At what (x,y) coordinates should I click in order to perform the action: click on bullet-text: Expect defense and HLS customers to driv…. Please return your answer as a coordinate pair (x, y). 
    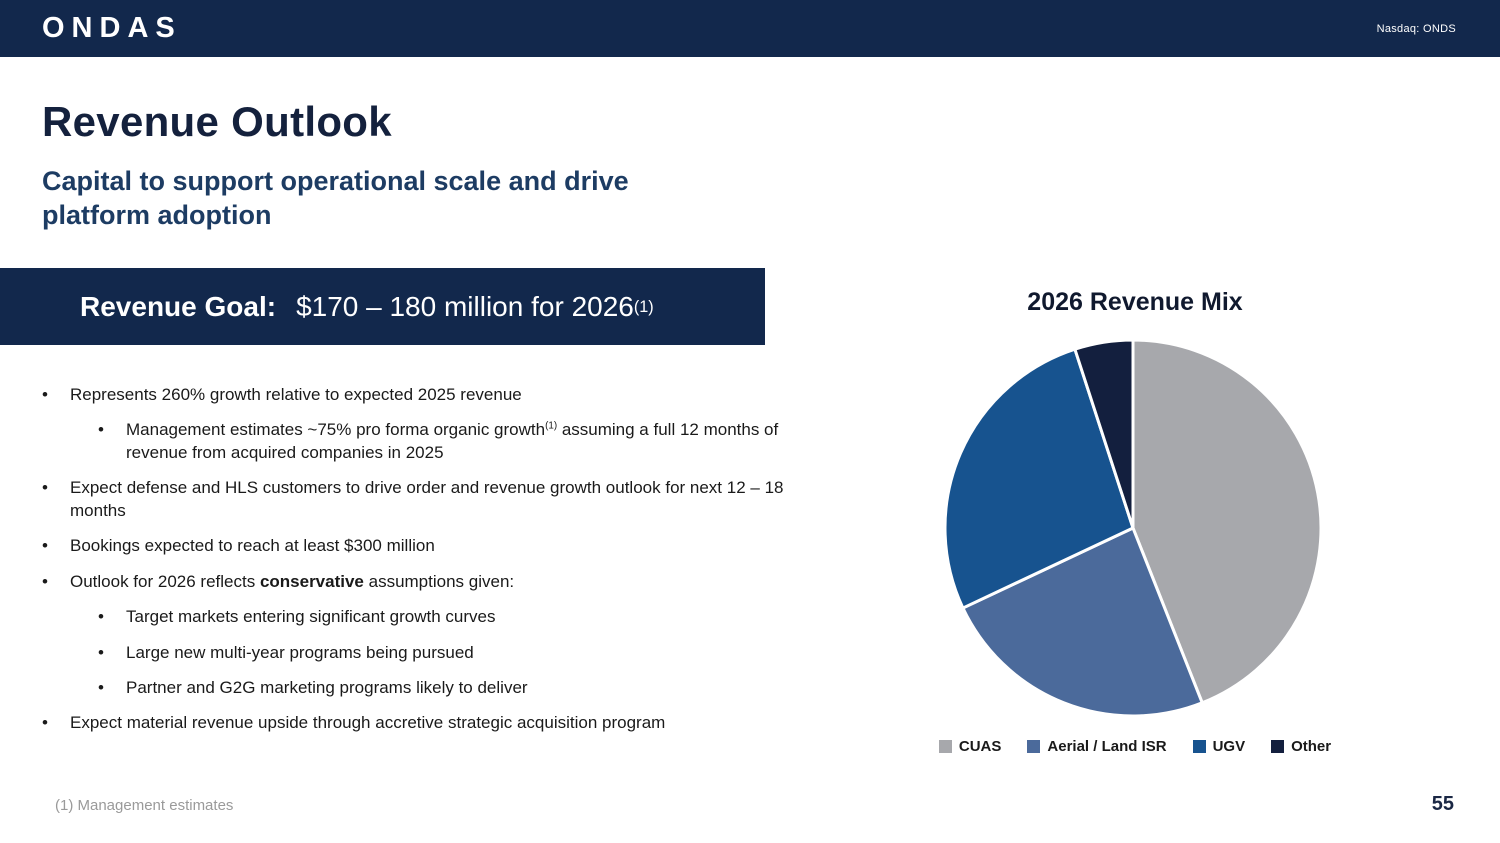
    Looking at the image, I should click on (427, 499).